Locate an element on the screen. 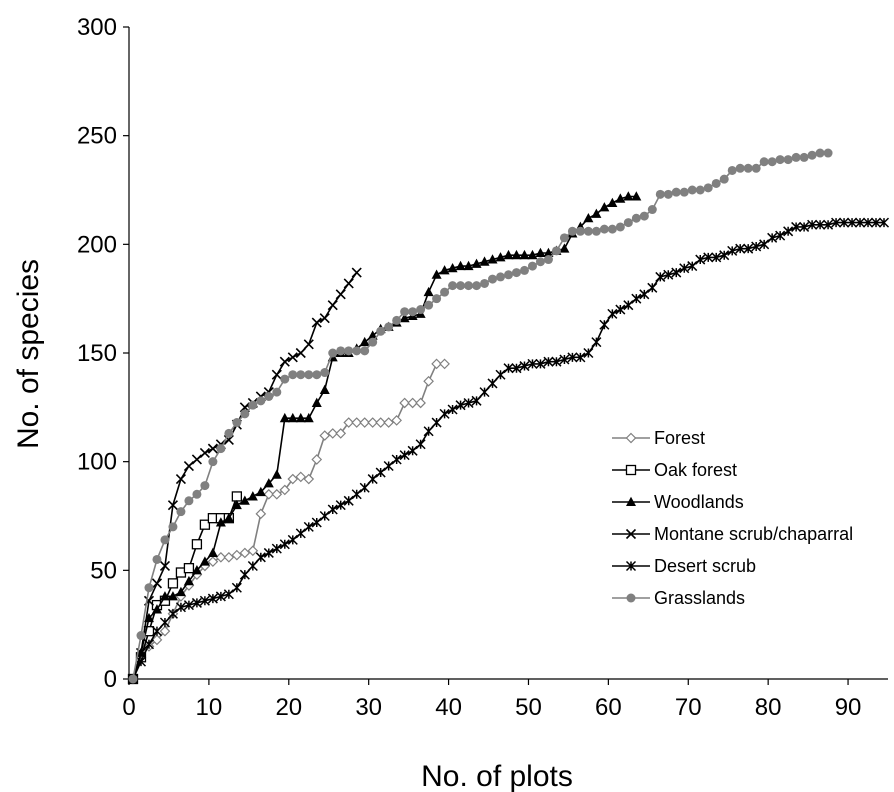 The width and height of the screenshot is (894, 792). legend-label: Oak forest is located at coordinates (695, 470).